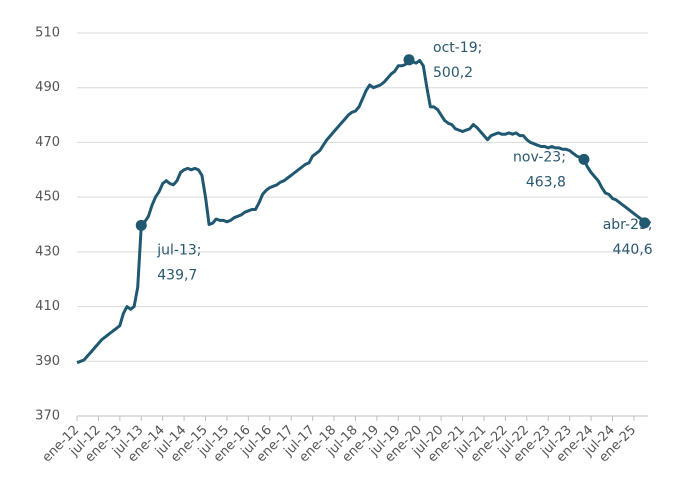  What do you see at coordinates (453, 73) in the screenshot?
I see `annotation-value: 500,2` at bounding box center [453, 73].